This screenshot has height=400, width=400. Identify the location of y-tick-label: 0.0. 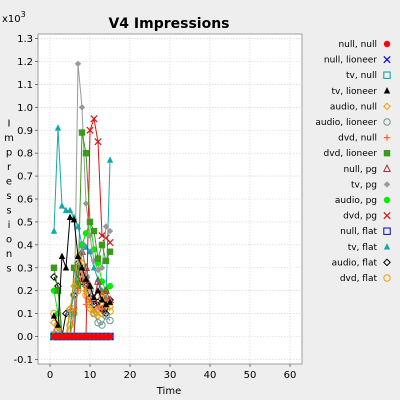
(25, 337).